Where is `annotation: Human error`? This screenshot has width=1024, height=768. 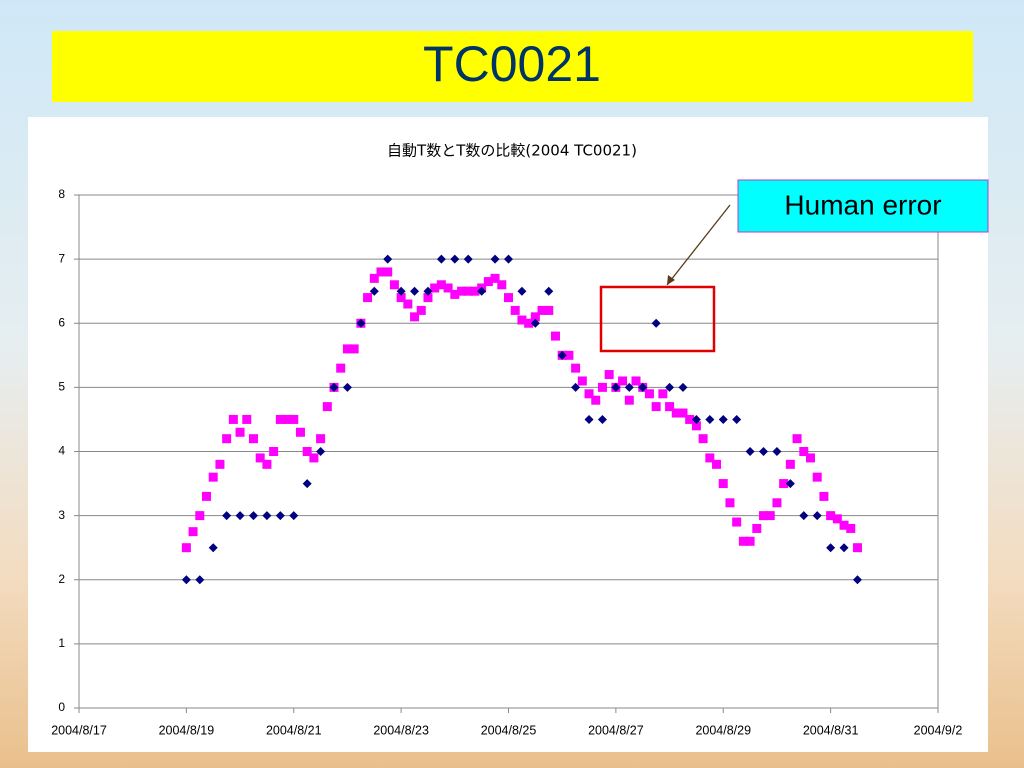 annotation: Human error is located at coordinates (862, 204).